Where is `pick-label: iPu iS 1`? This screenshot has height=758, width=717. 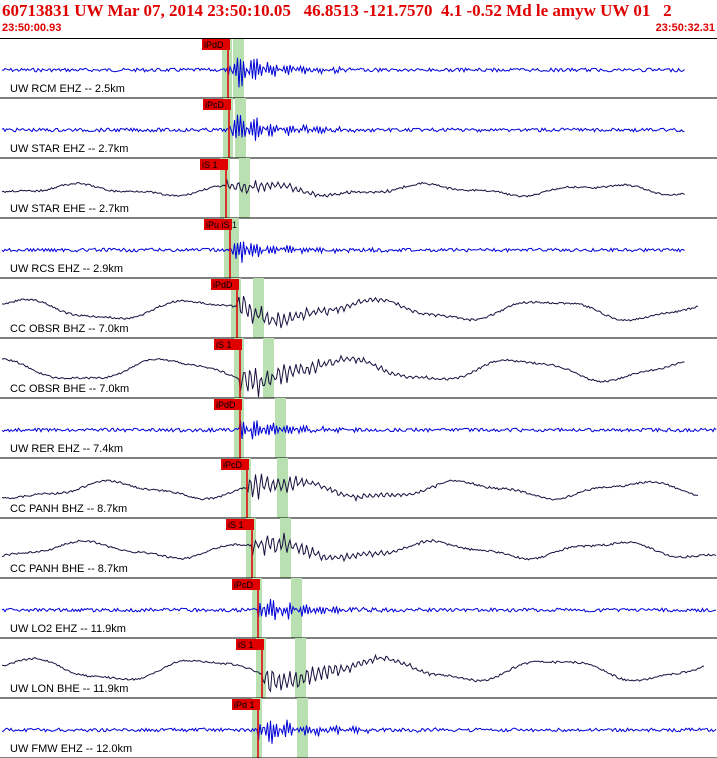 pick-label: iPu iS 1 is located at coordinates (221, 225).